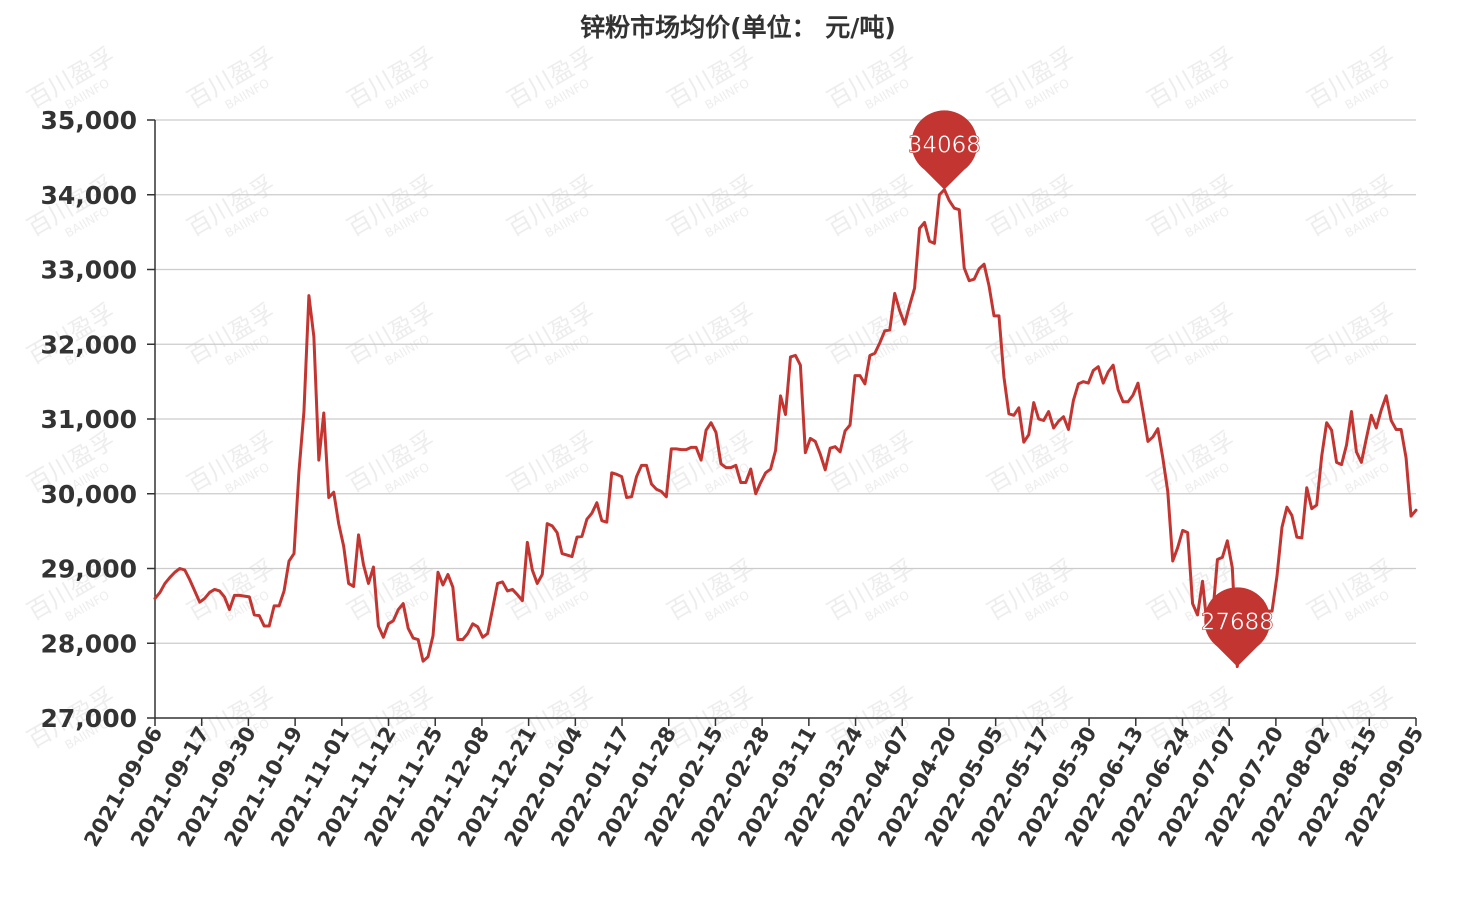 The image size is (1476, 900). Describe the element at coordinates (89, 643) in the screenshot. I see `y-tick-label: 28,000` at that location.